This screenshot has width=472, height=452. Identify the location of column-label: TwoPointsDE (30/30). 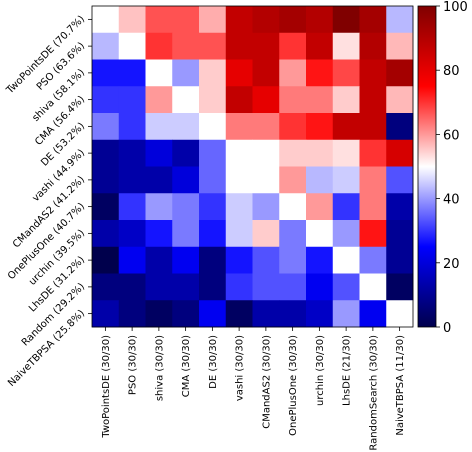
(106, 387).